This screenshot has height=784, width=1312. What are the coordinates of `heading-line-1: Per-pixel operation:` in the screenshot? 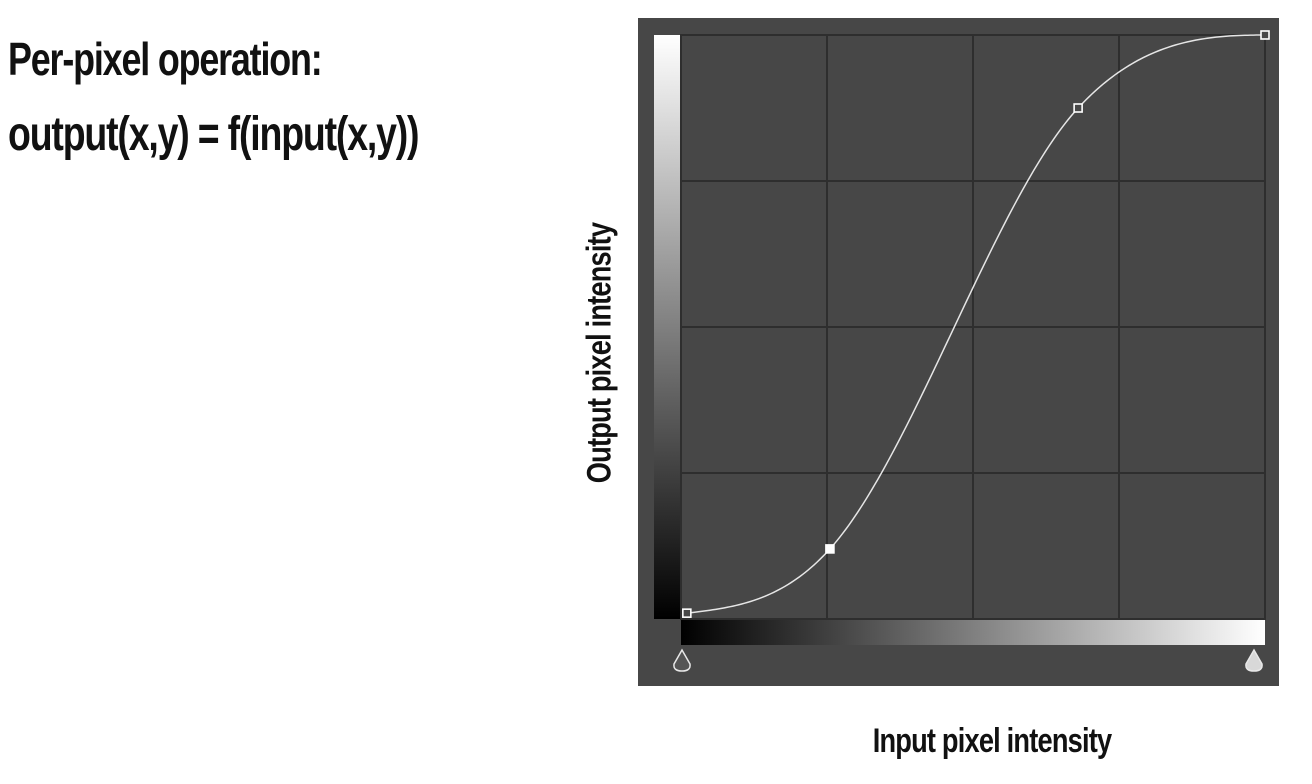 It's located at (165, 59).